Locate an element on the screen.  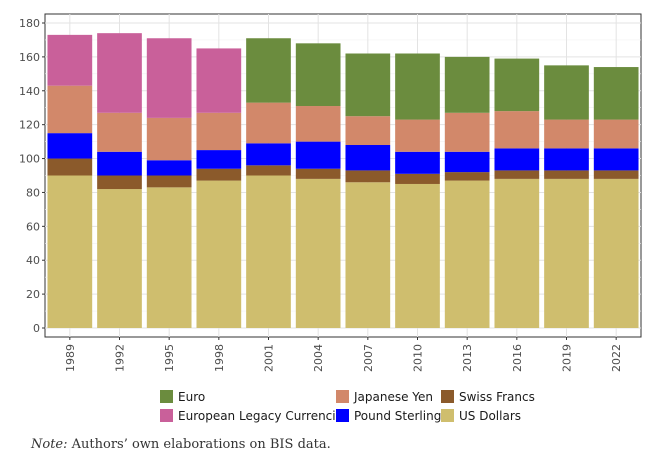
x-tick-label: 2013 is located at coordinates (467, 358).